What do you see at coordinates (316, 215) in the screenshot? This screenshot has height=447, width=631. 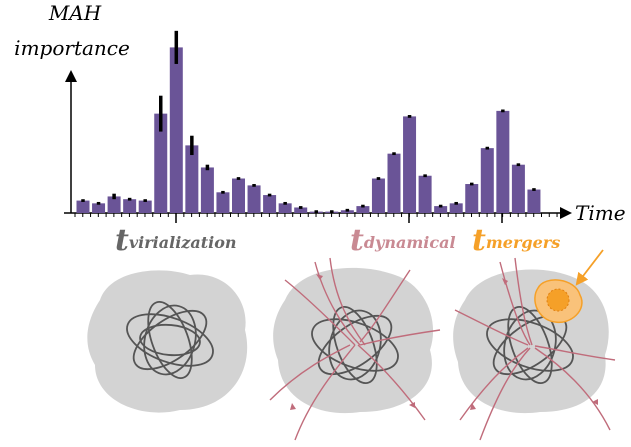 I see `axis-ticks` at bounding box center [316, 215].